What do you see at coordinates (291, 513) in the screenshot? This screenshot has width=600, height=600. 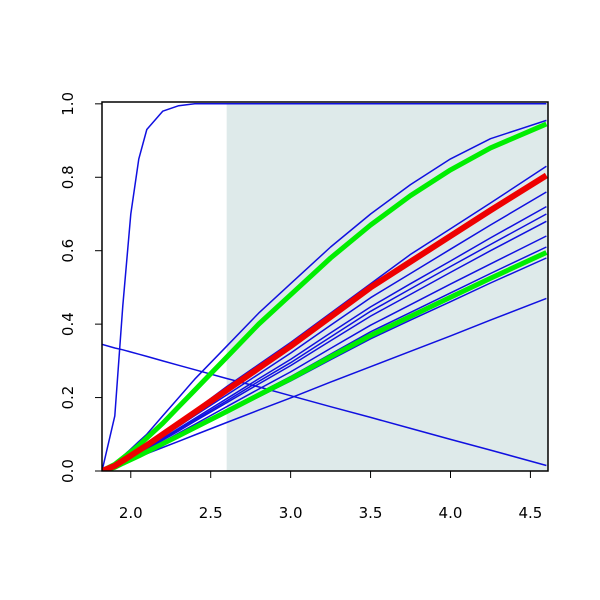 I see `x-tick-label: 3.0` at bounding box center [291, 513].